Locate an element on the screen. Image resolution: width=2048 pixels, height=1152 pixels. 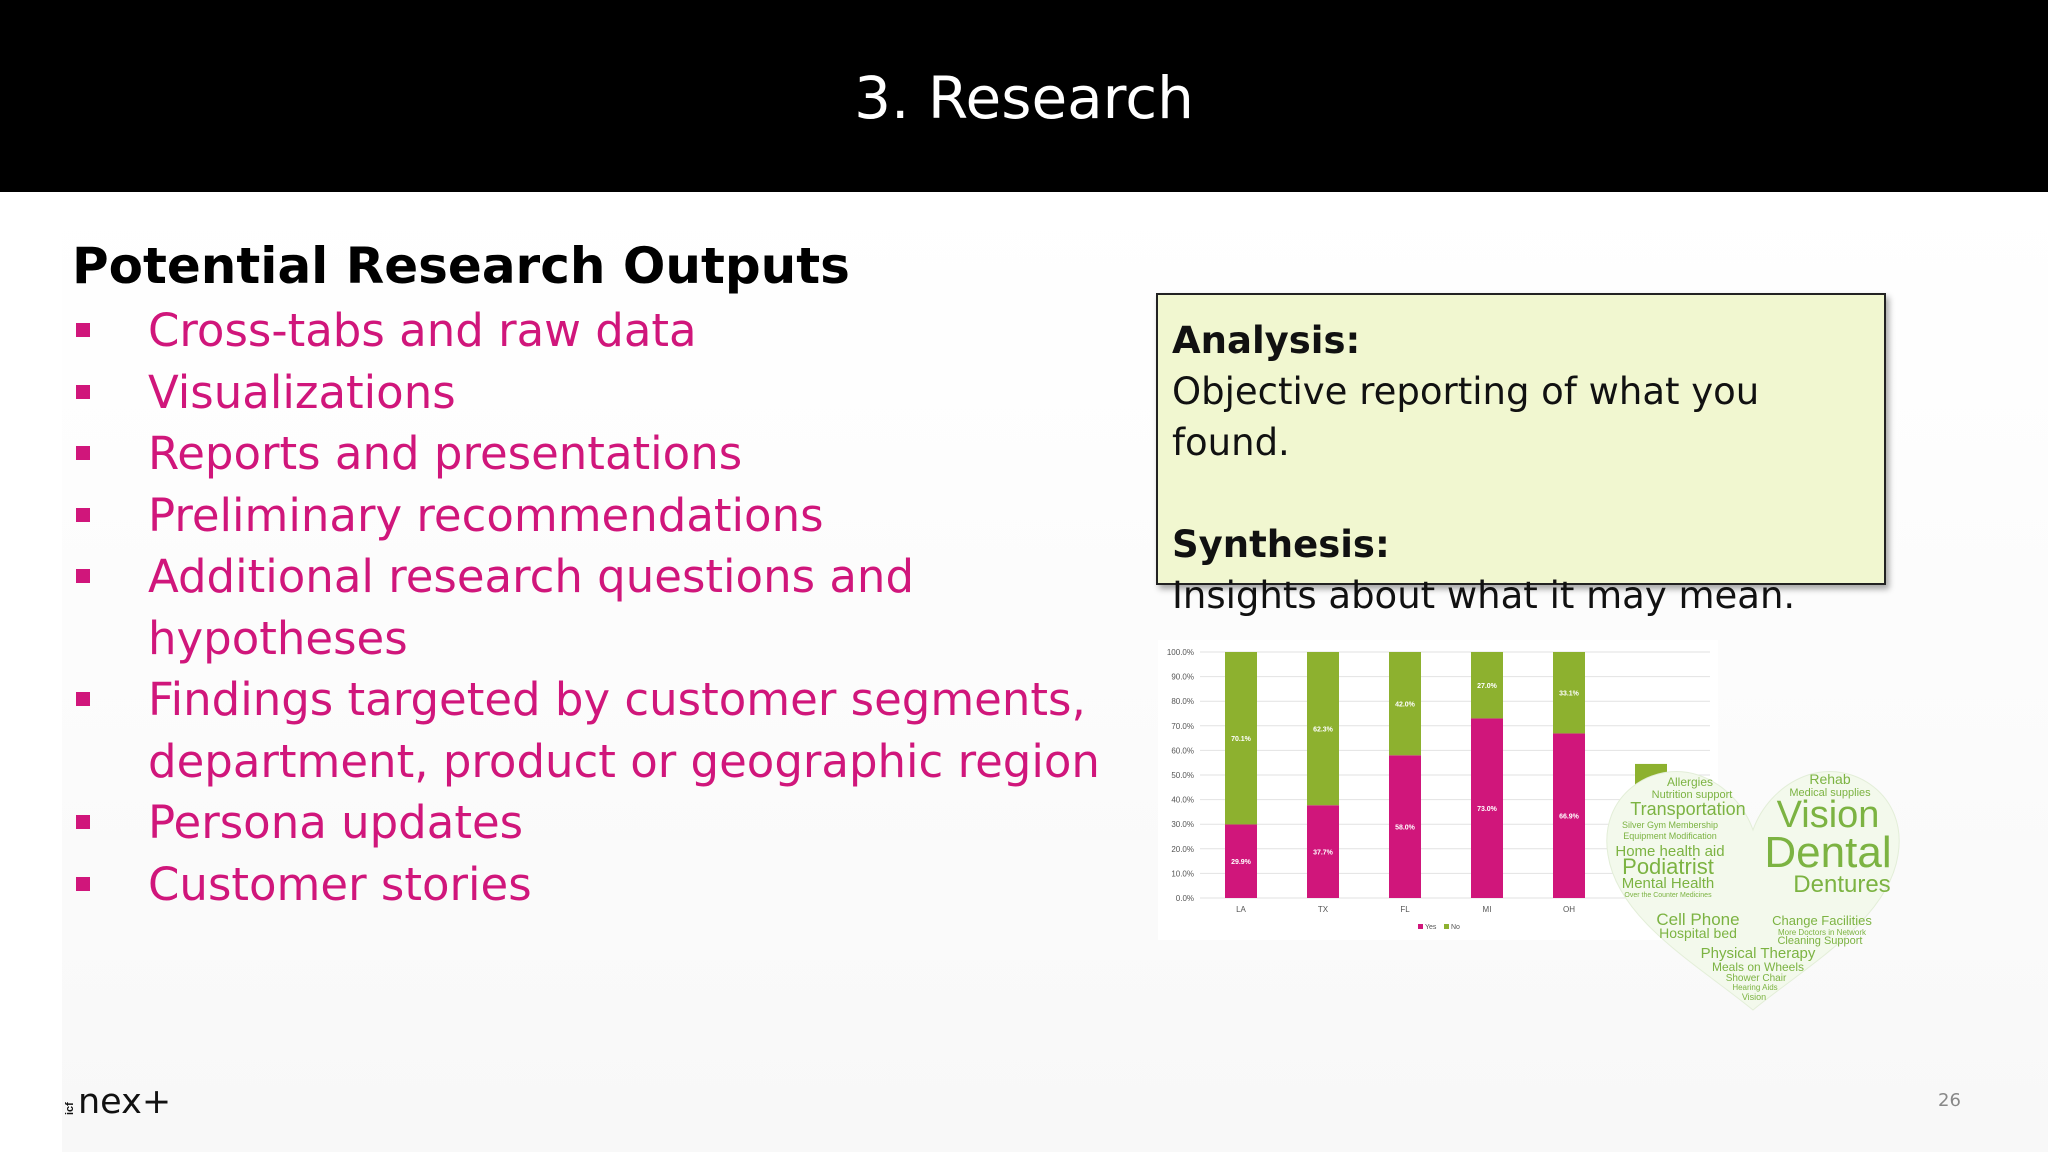
data-label: 58.0% is located at coordinates (1405, 828).